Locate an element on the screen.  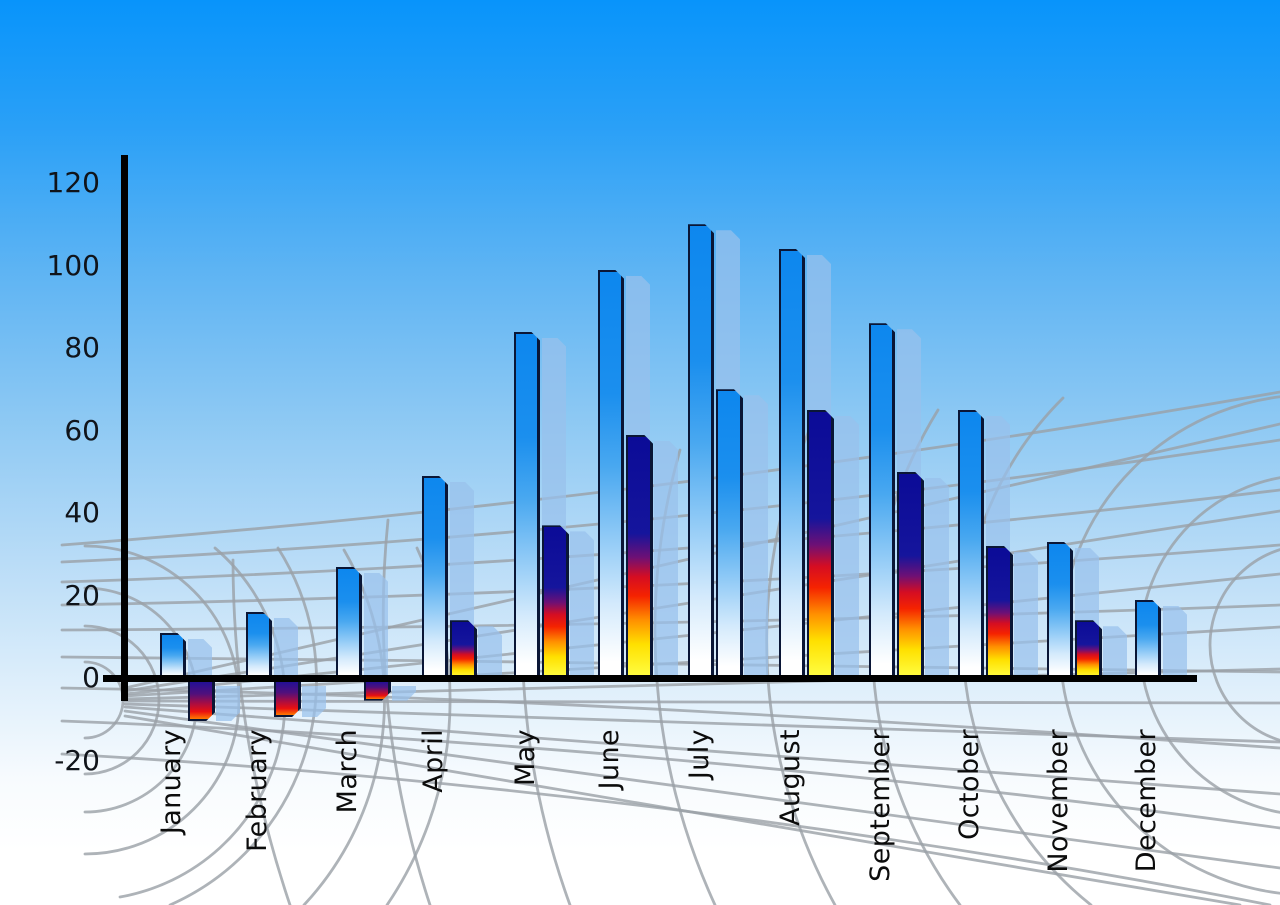
bar-shadow-april-secondary is located at coordinates (490, 654).